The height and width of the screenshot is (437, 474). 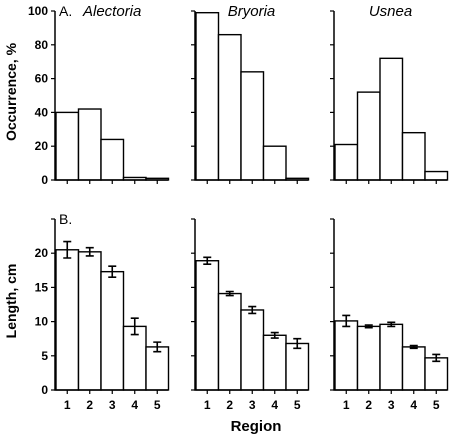 I want to click on panel-title: Usnea, so click(x=390, y=11).